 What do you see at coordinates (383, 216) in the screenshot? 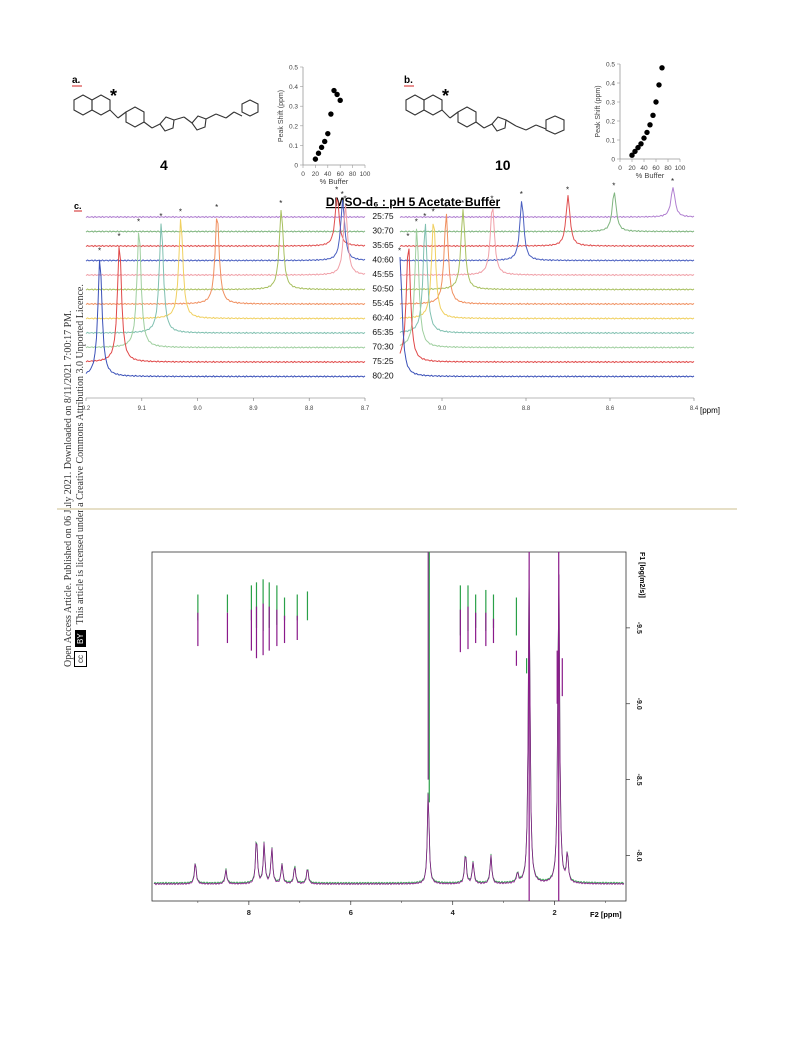
I see `ratio-label: 25:75` at bounding box center [383, 216].